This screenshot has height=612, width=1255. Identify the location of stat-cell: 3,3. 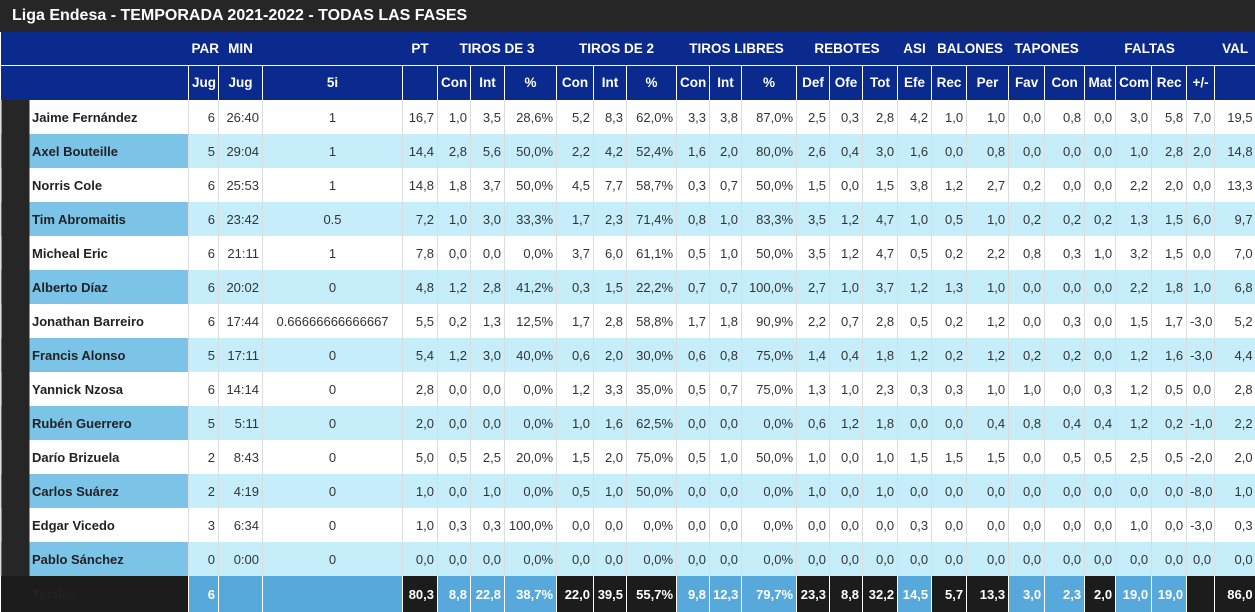
(610, 389).